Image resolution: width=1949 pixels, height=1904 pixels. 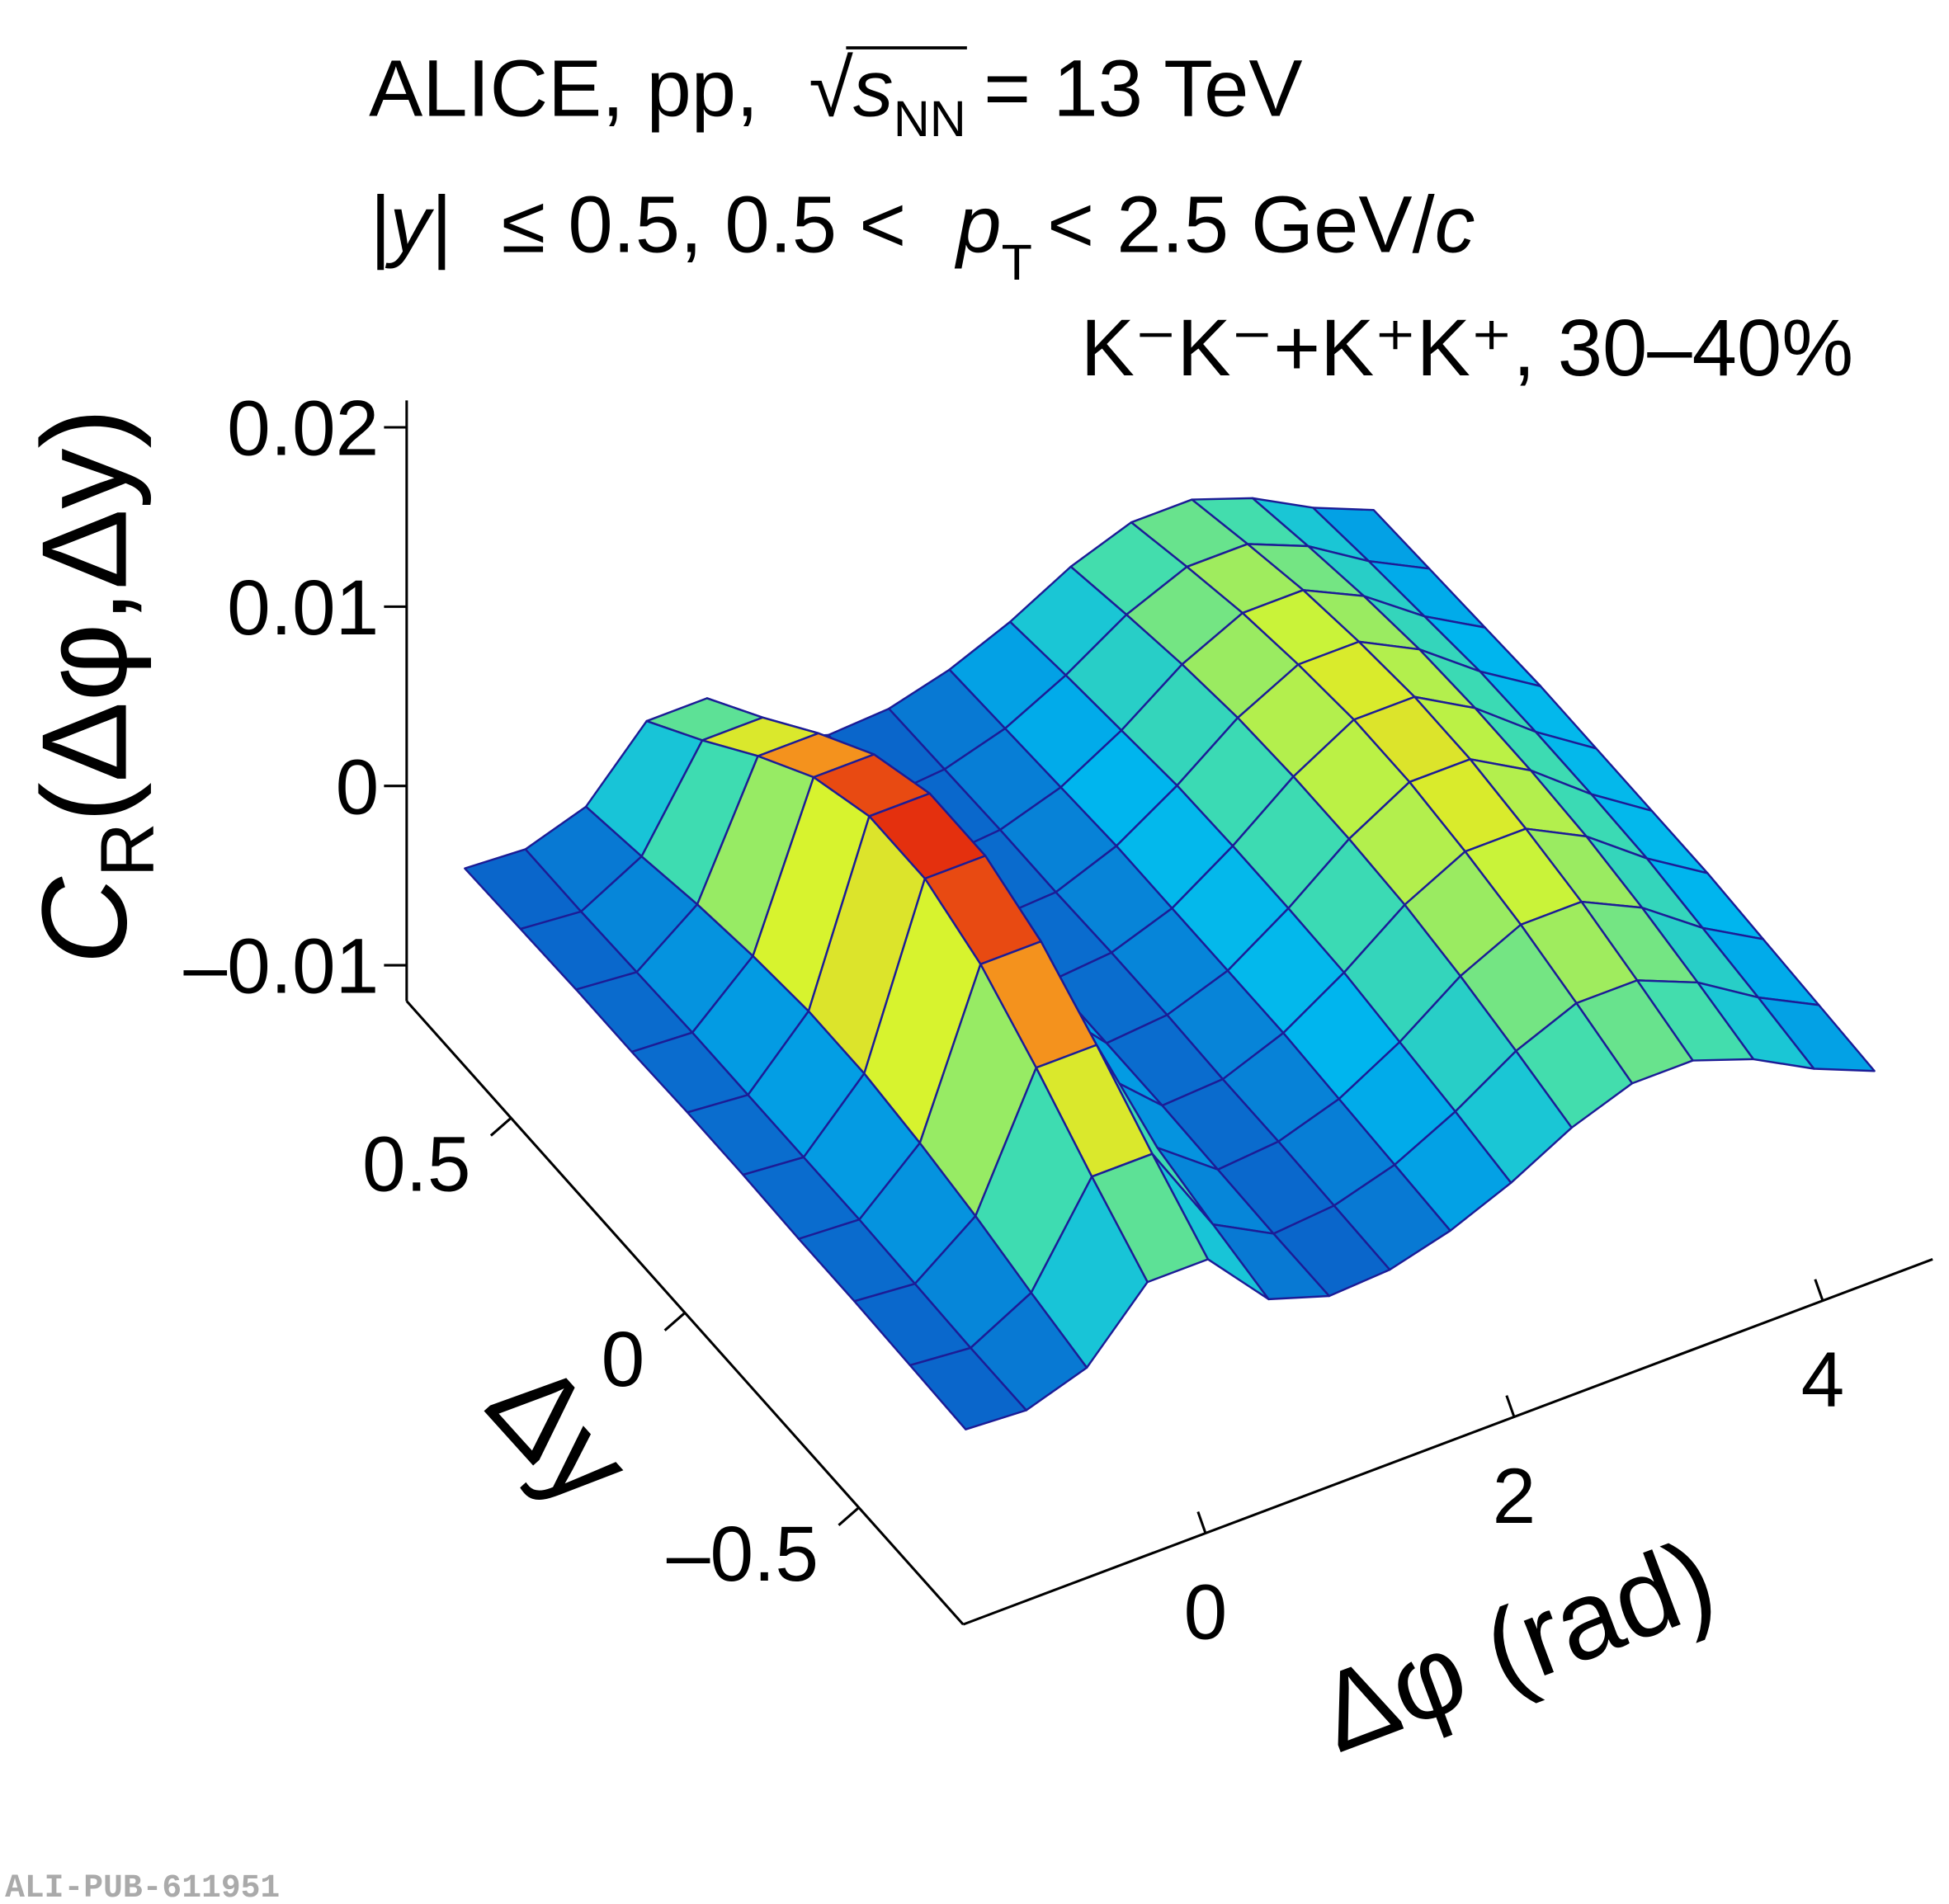 What do you see at coordinates (410, 224) in the screenshot?
I see `subtitle-abs: |y|` at bounding box center [410, 224].